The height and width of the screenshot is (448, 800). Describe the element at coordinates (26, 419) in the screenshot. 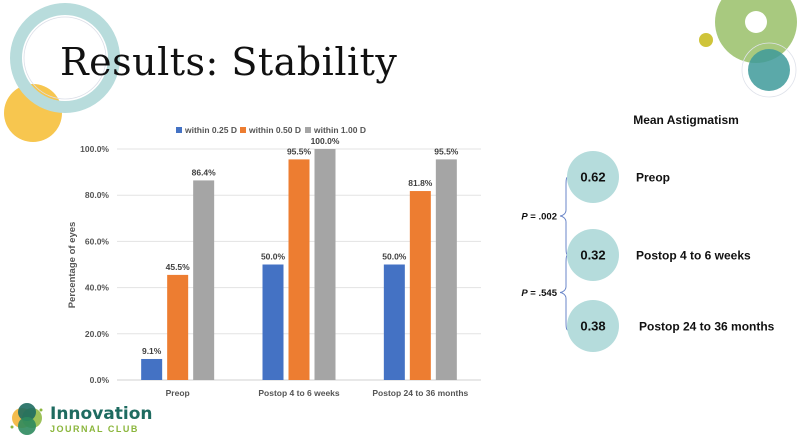

I see `logo-mark` at that location.